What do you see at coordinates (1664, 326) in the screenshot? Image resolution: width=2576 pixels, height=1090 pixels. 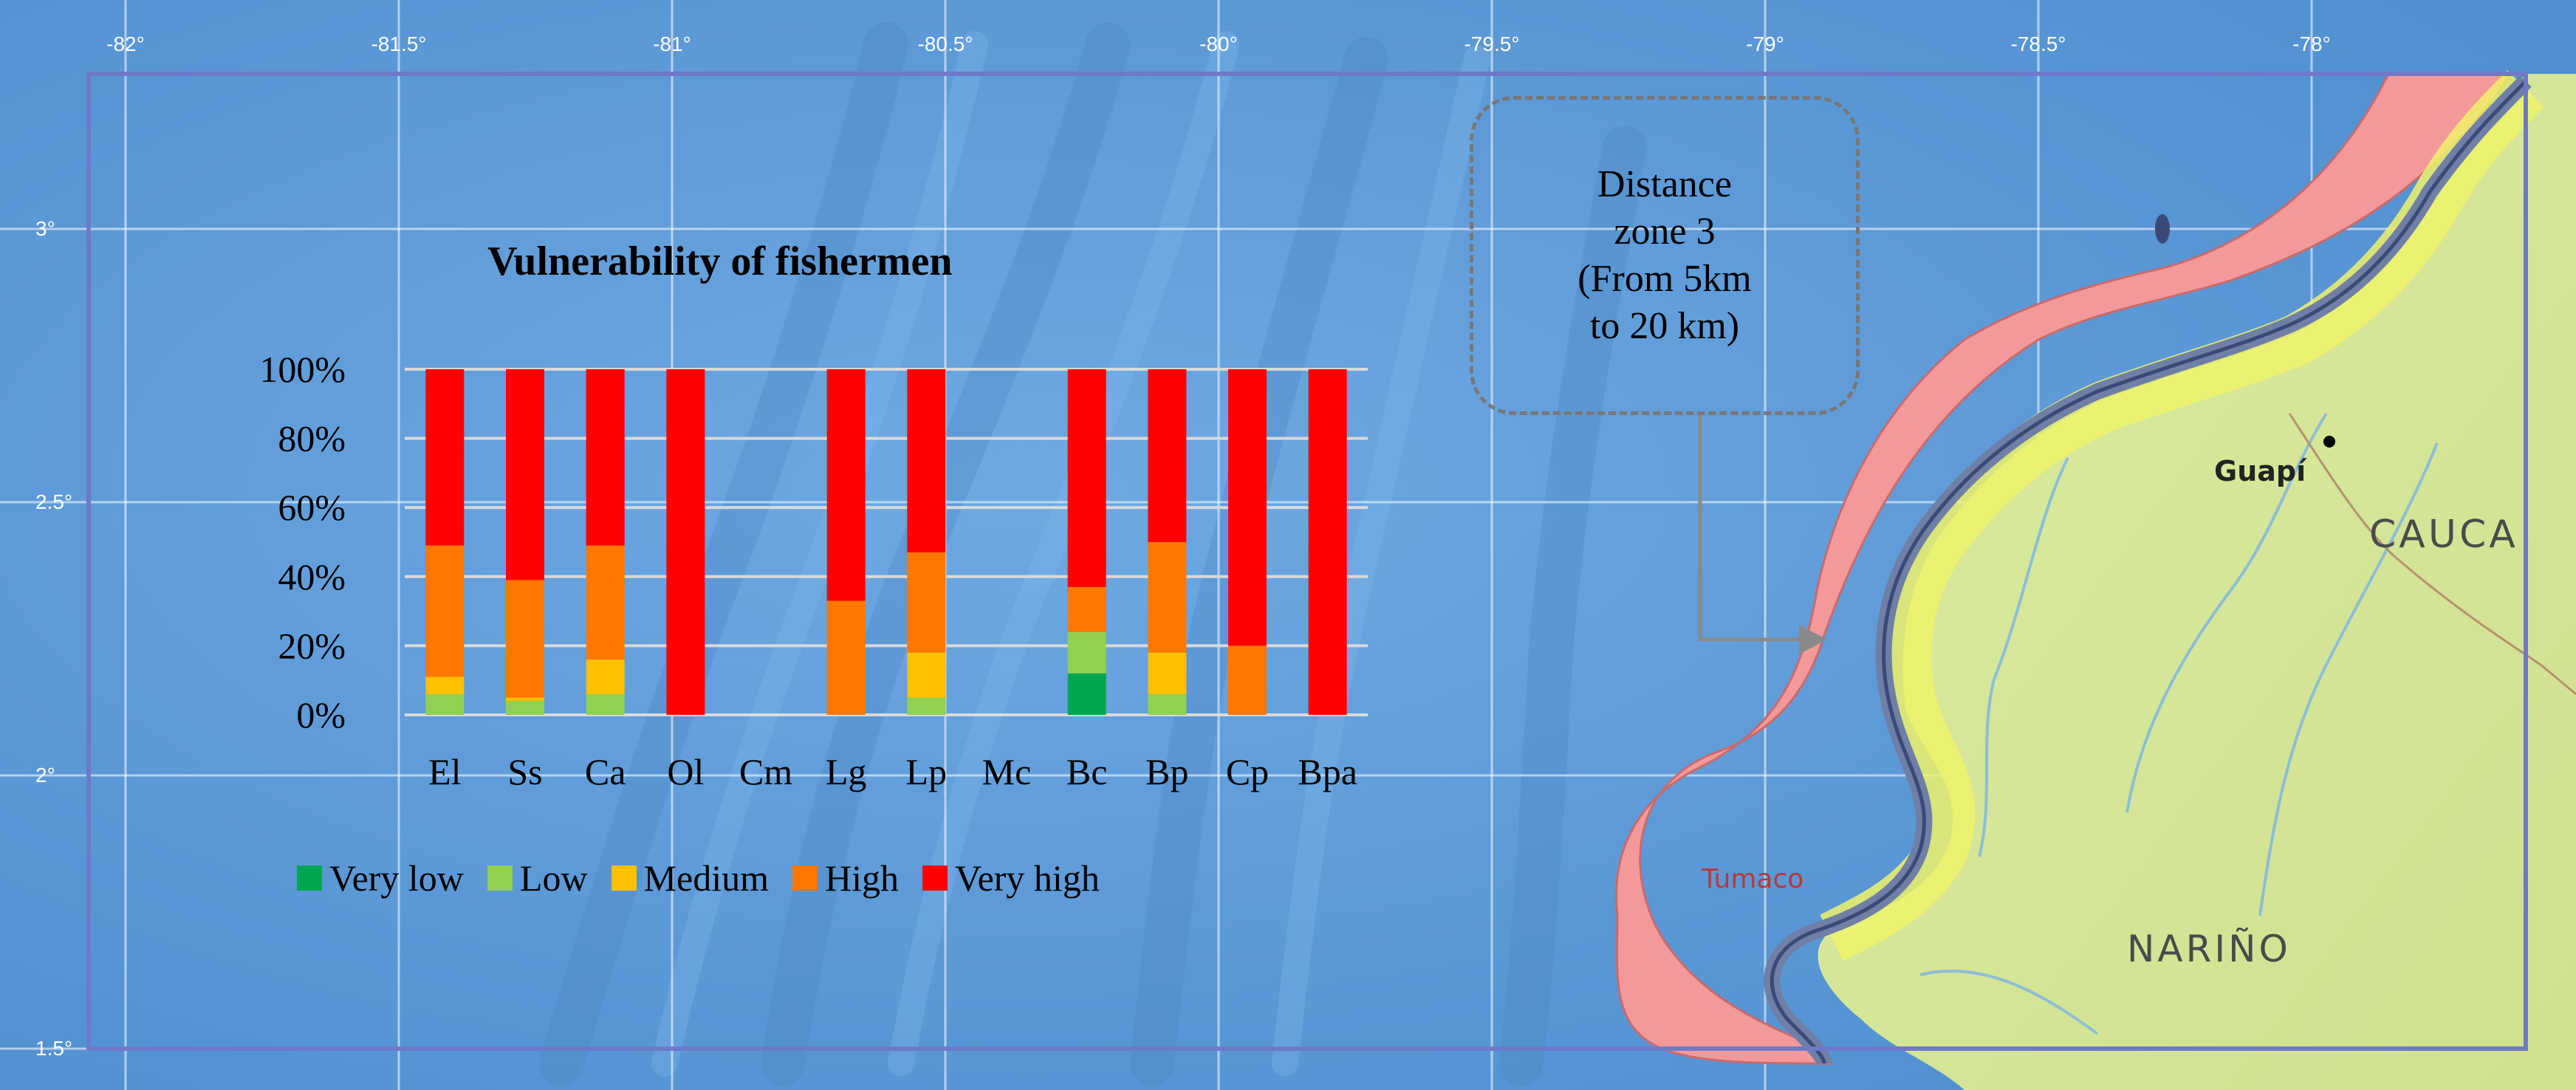 I see `callout-line: to 20 km)` at bounding box center [1664, 326].